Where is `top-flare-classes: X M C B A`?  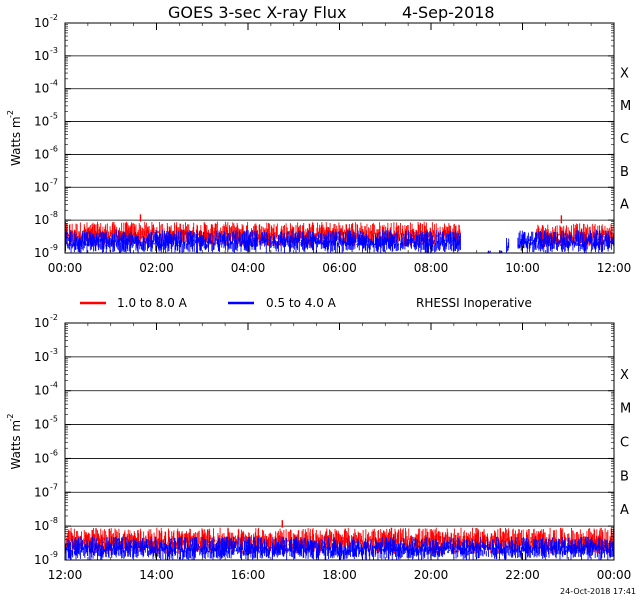
top-flare-classes: X M C B A is located at coordinates (625, 139).